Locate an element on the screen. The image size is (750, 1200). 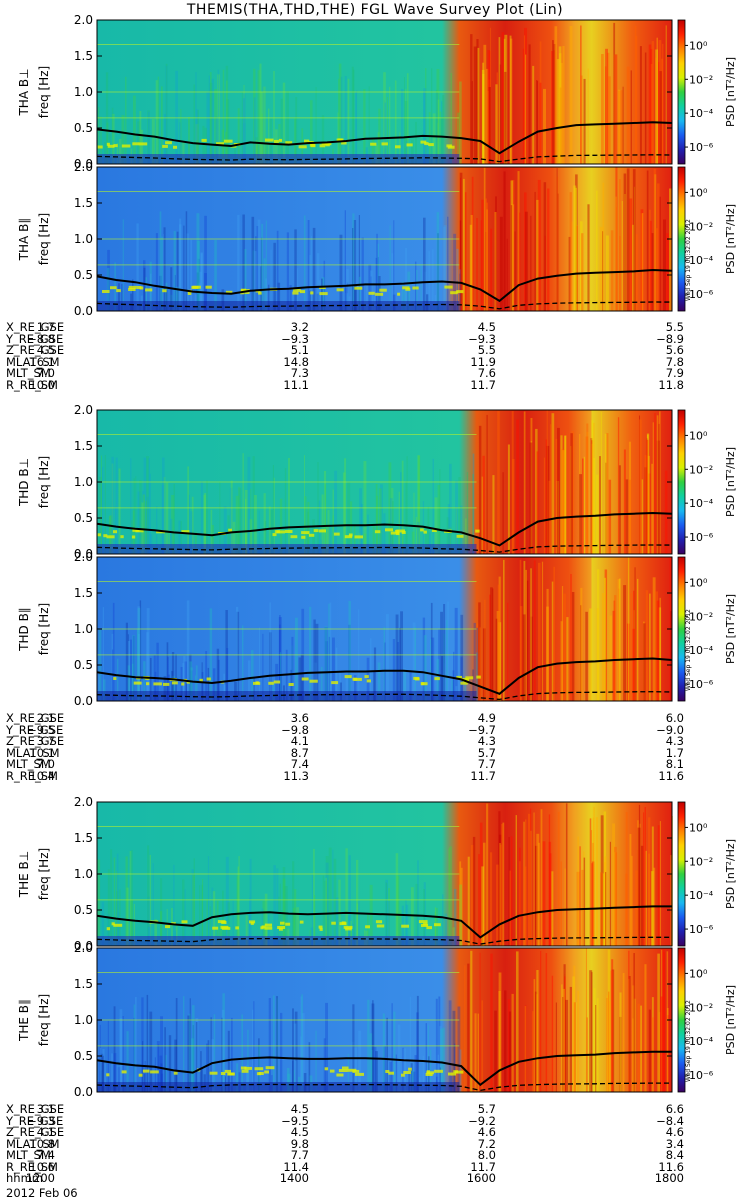
ephemeris-value: −9.3 is located at coordinates (41, 1120).